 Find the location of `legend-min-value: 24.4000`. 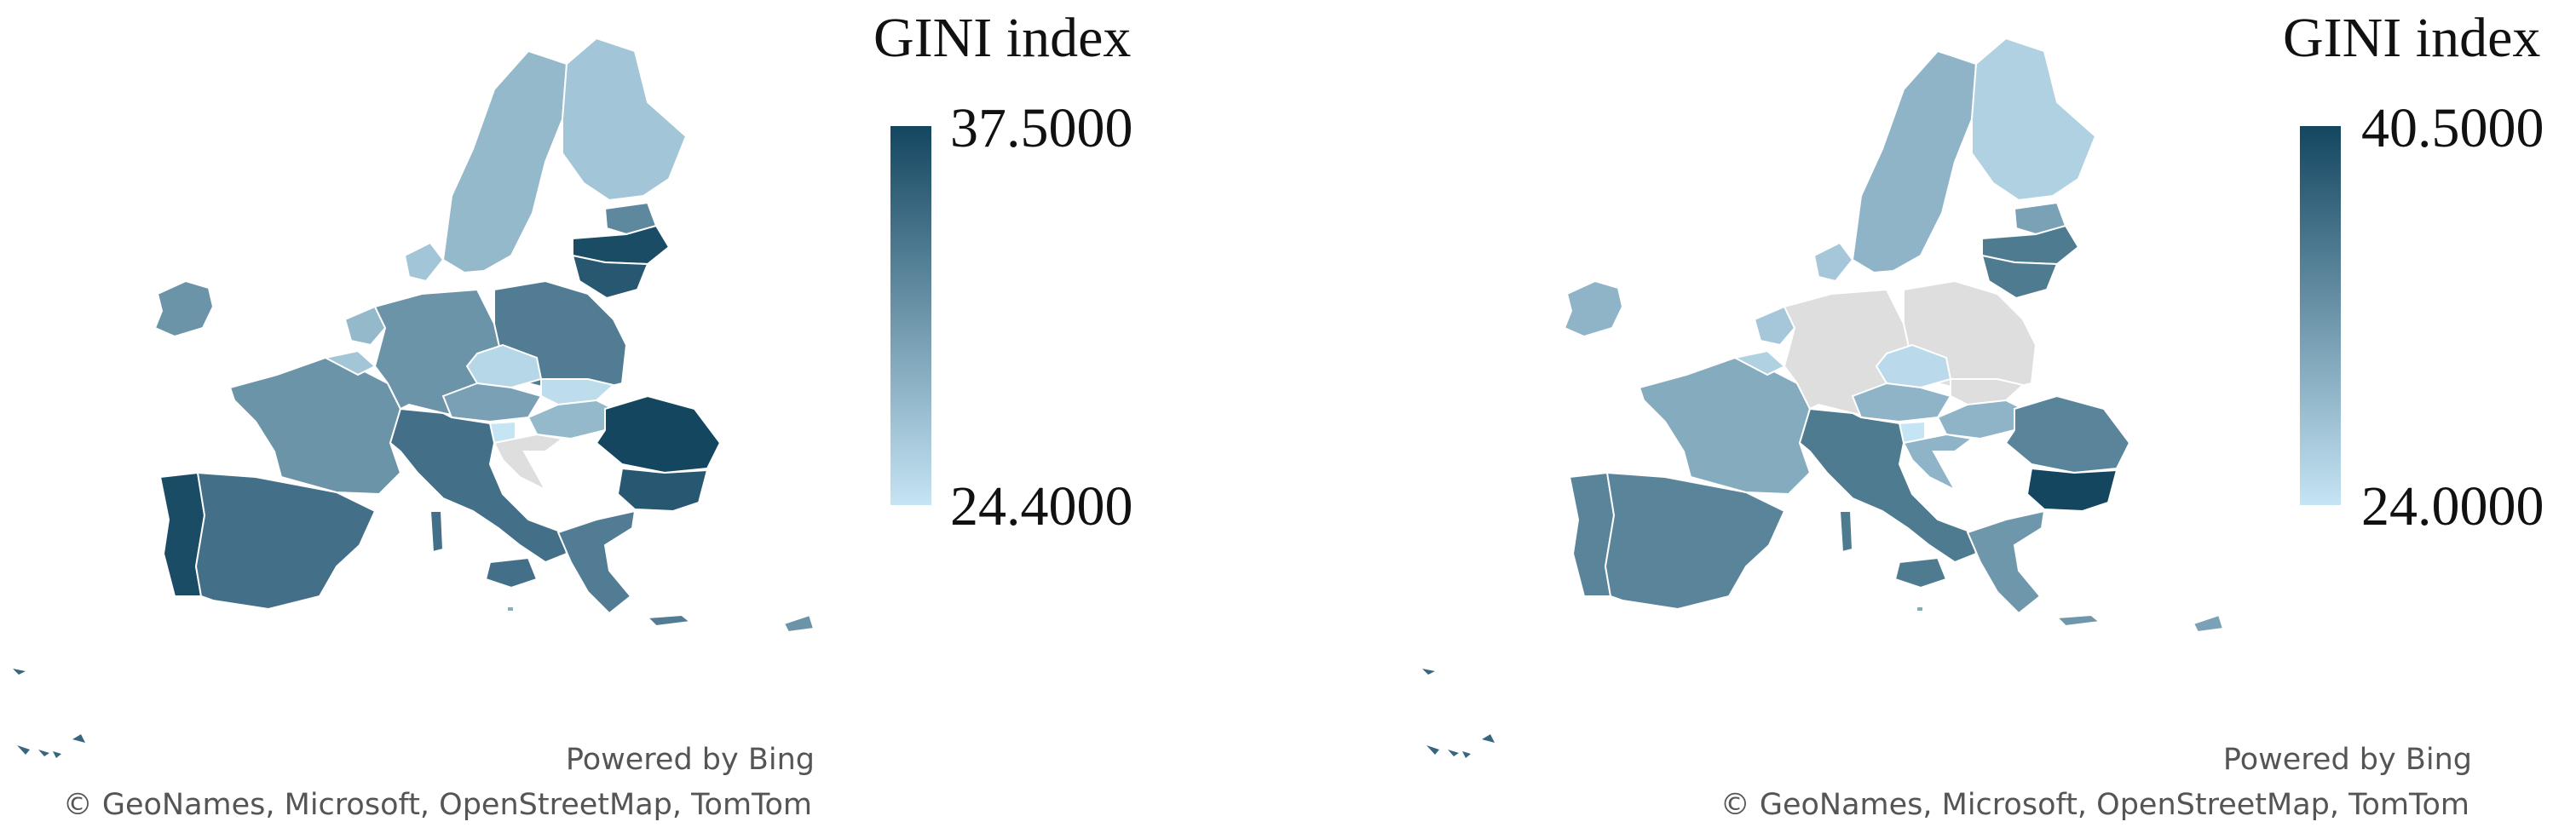

legend-min-value: 24.4000 is located at coordinates (1041, 506).